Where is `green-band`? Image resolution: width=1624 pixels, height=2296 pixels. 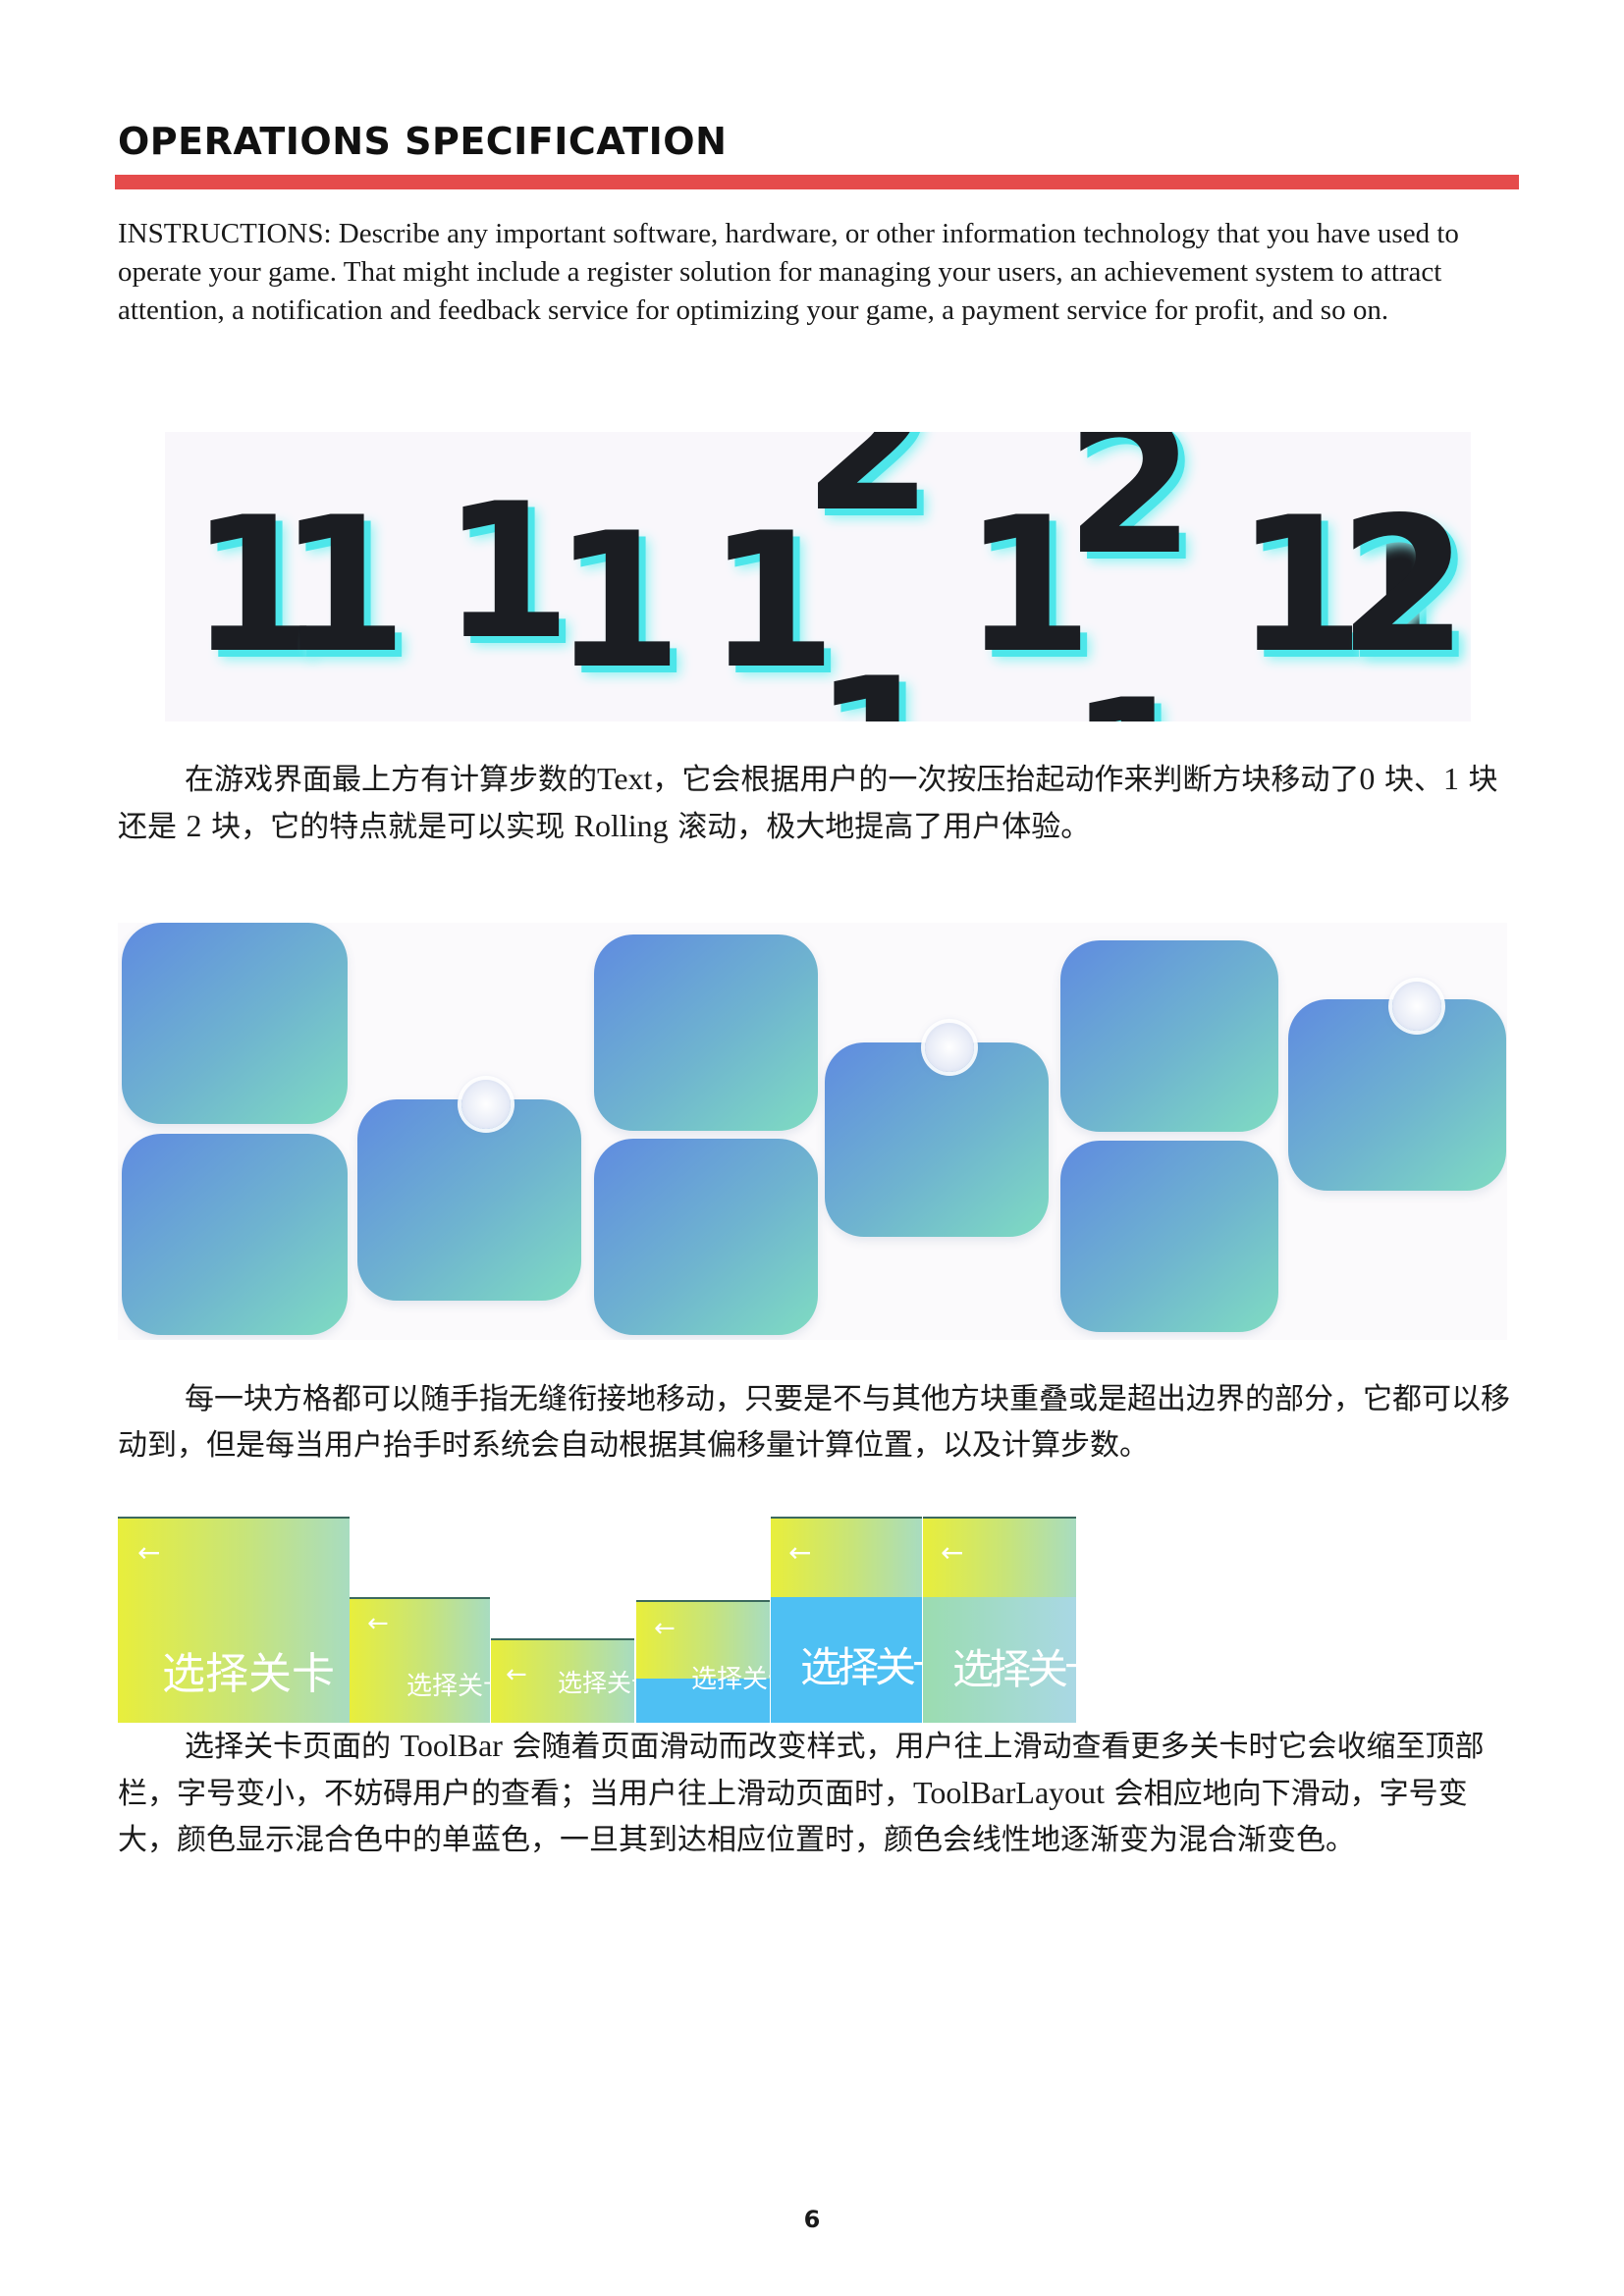 green-band is located at coordinates (999, 1660).